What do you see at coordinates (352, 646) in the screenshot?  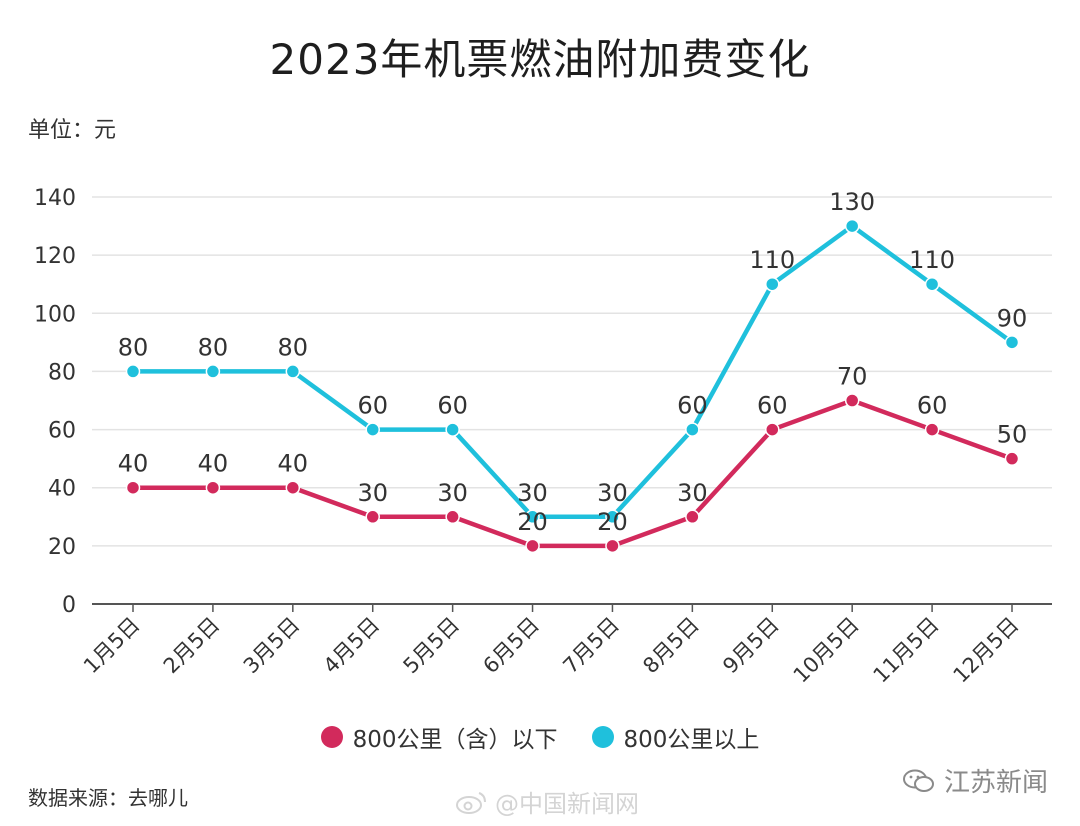 I see `x-tick-label: 4月5日` at bounding box center [352, 646].